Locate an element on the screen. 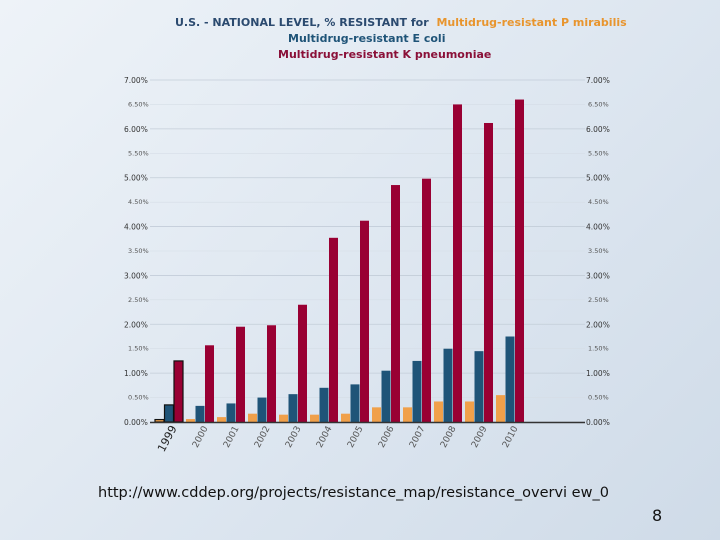  title-prefix: U.S. - NATIONAL LEVEL, % RESISTANT for is located at coordinates (302, 22).